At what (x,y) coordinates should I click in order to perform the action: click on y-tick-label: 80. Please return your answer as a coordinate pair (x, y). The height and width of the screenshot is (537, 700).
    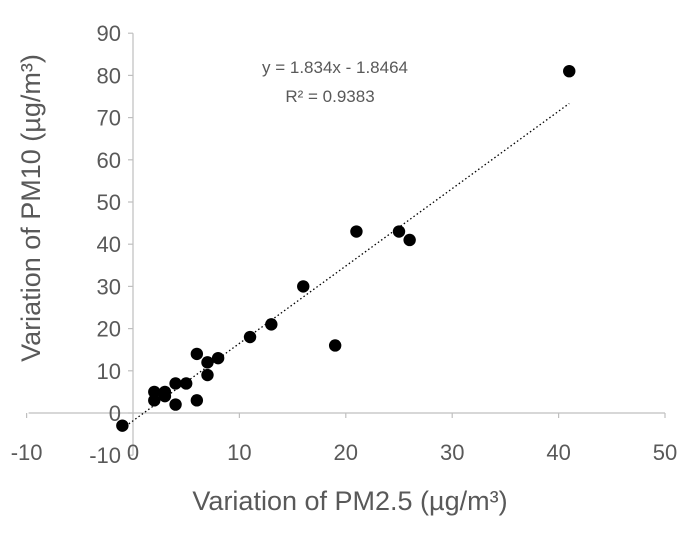
    Looking at the image, I should click on (109, 75).